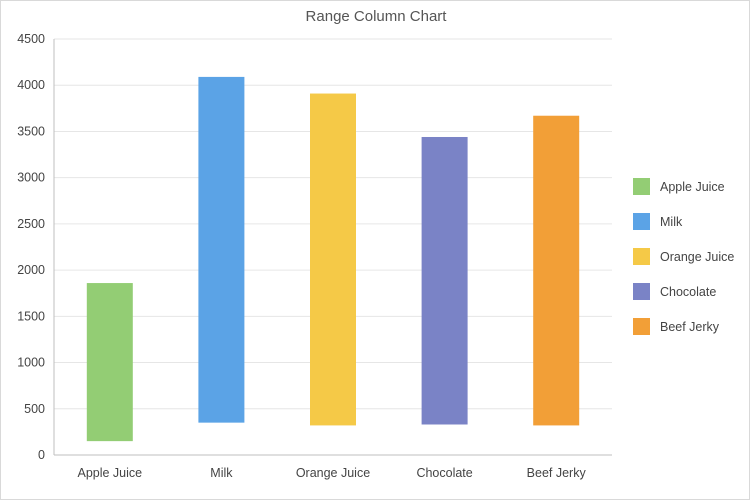 The height and width of the screenshot is (500, 750). Describe the element at coordinates (688, 292) in the screenshot. I see `legend-entry-label: Chocolate` at that location.